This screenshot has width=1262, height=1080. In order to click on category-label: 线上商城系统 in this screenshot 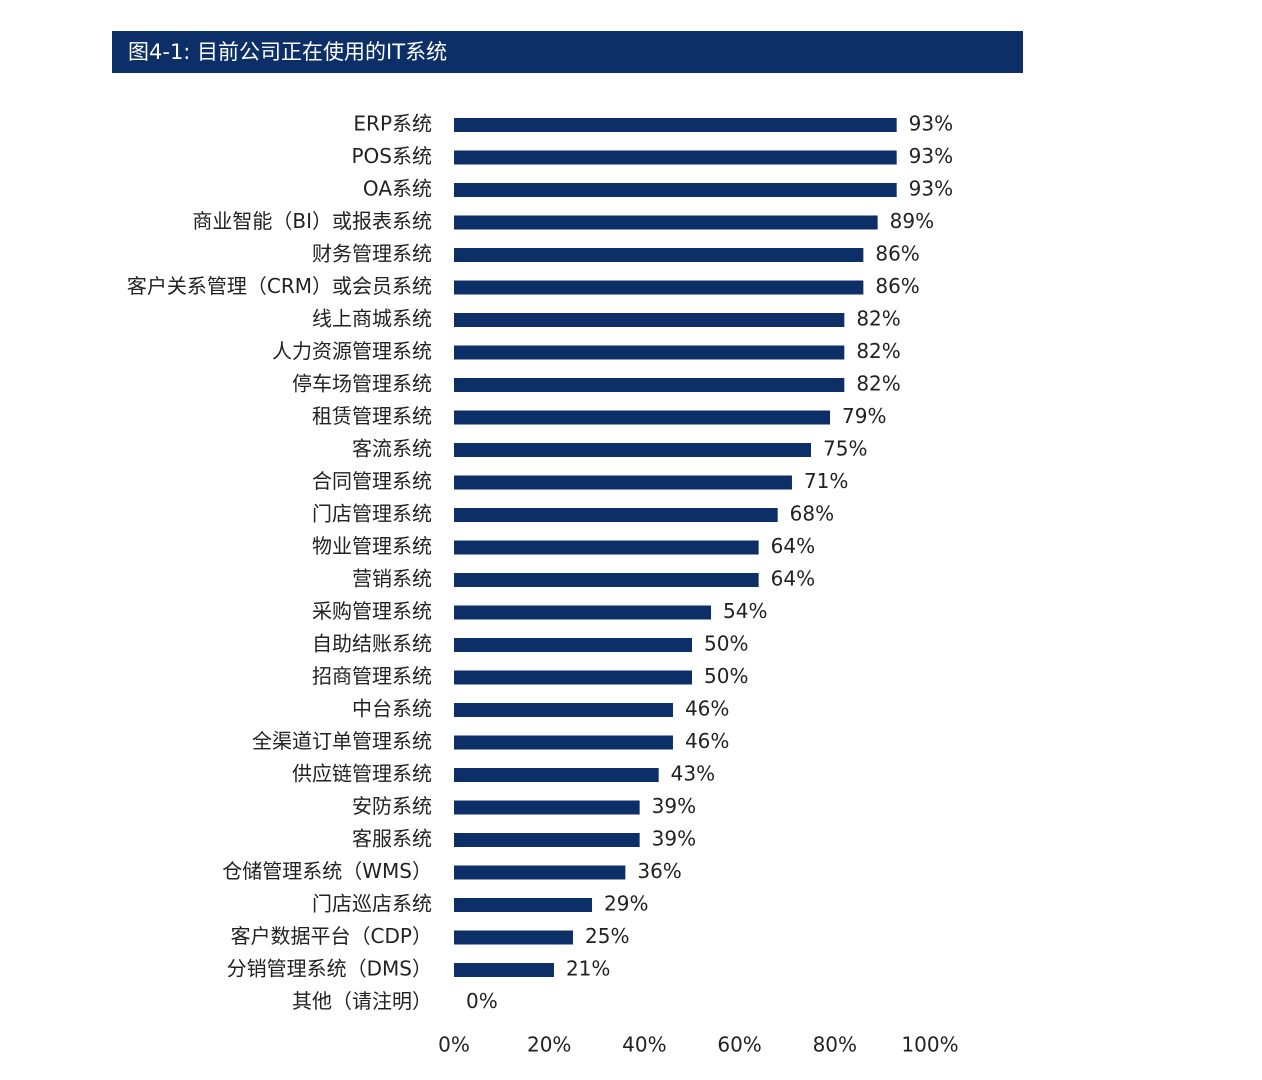, I will do `click(372, 319)`.